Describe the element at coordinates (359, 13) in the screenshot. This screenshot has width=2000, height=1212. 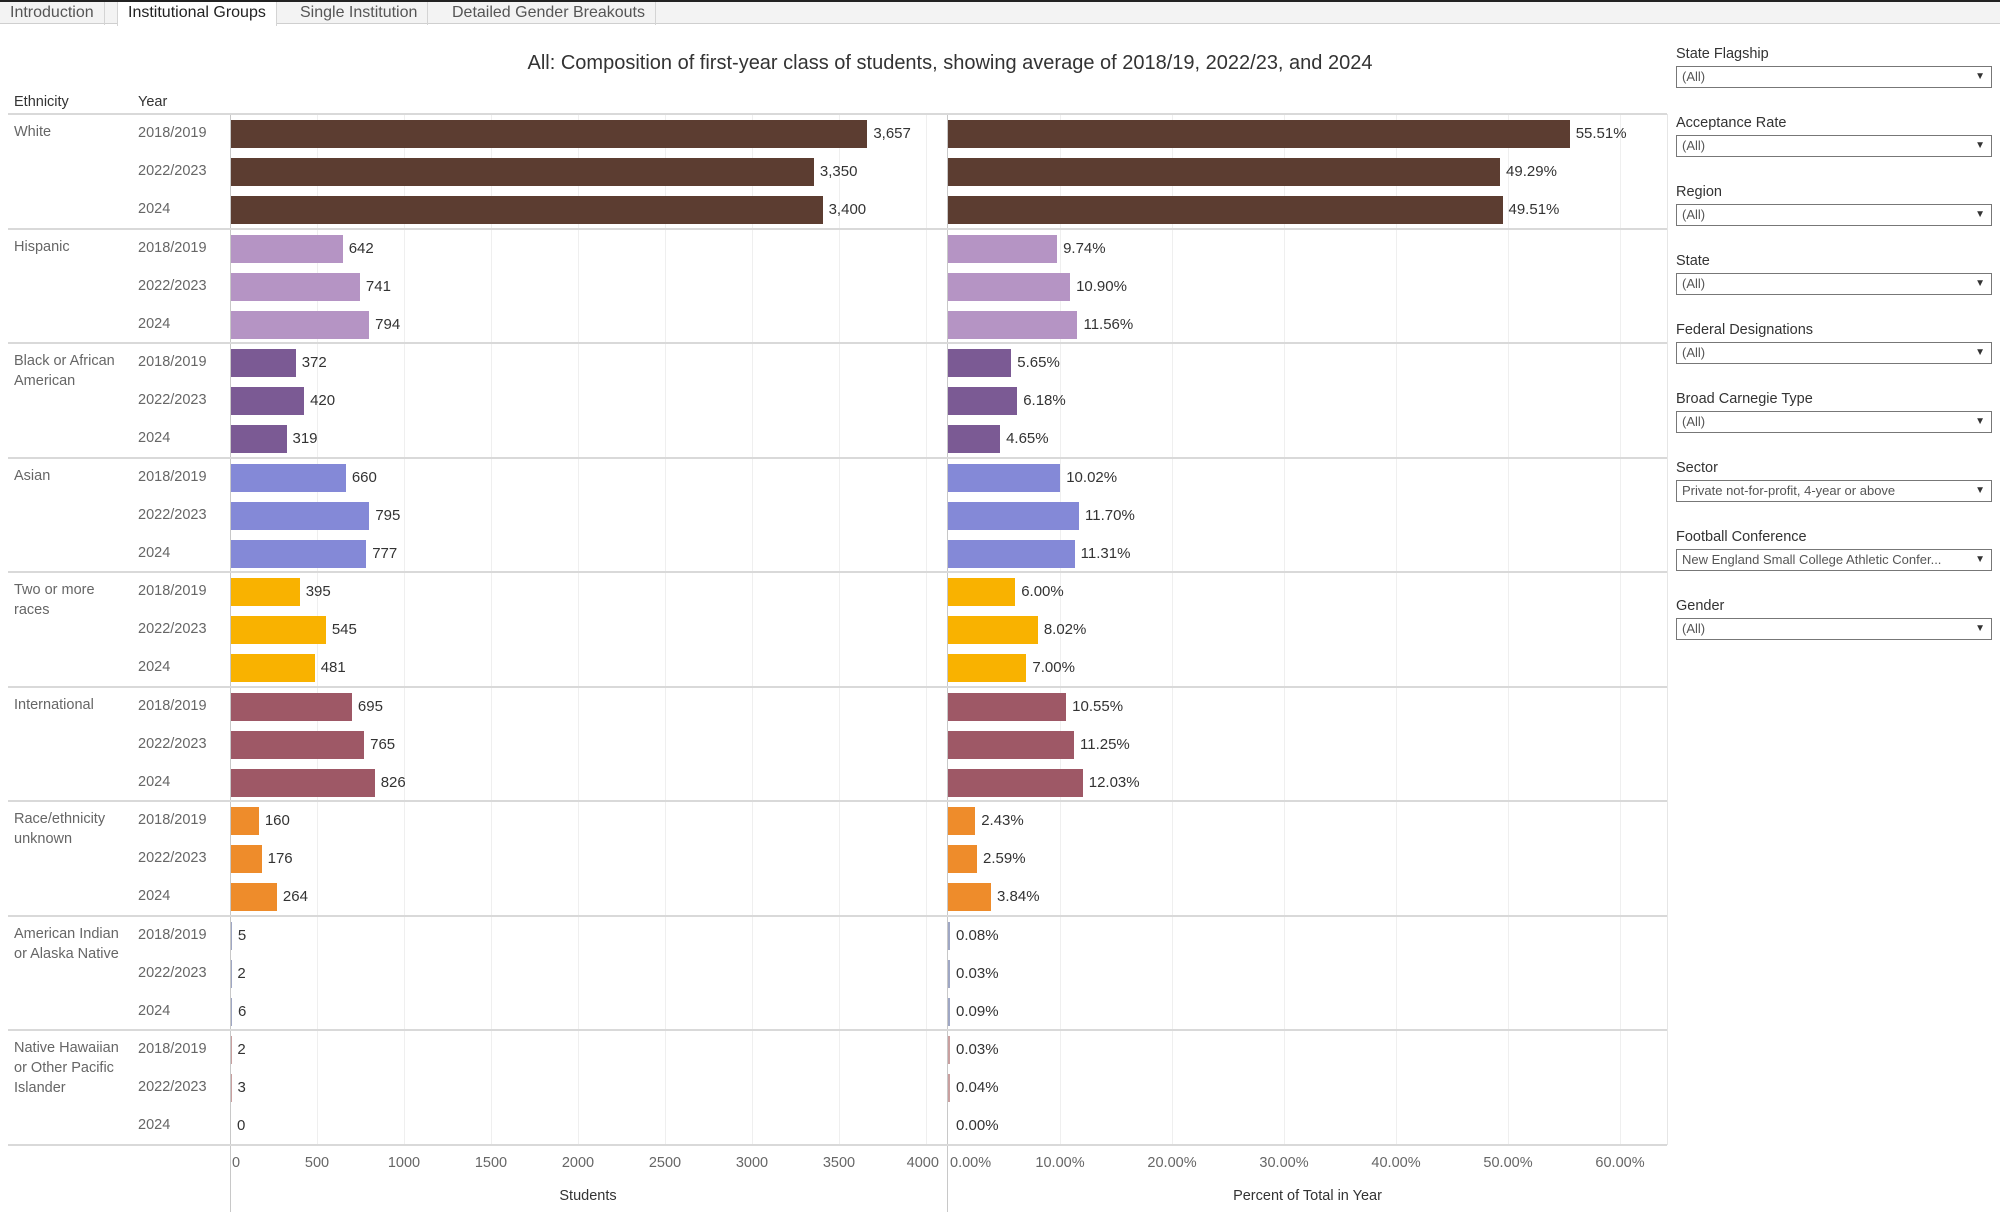
I see `tab-single-institution: Single Institution` at that location.